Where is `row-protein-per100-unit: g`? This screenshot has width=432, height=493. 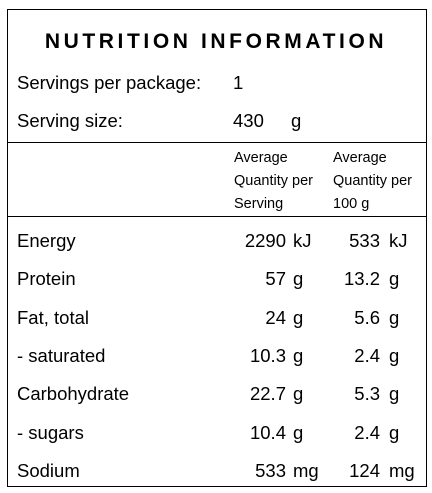
row-protein-per100-unit: g is located at coordinates (394, 278).